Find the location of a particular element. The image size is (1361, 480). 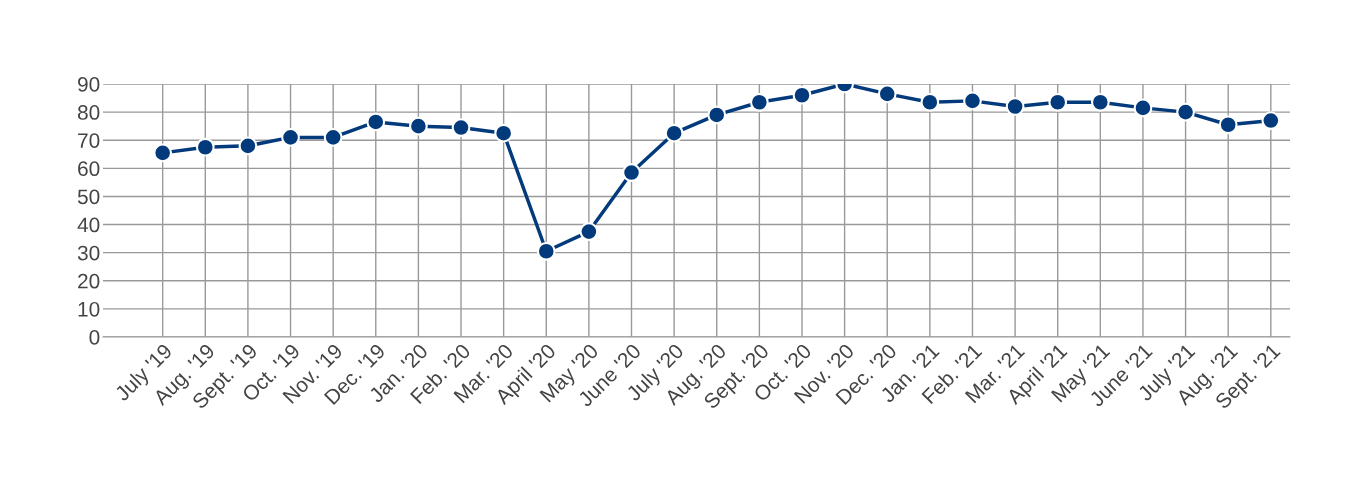

y-tick-label: 60 is located at coordinates (89, 169).